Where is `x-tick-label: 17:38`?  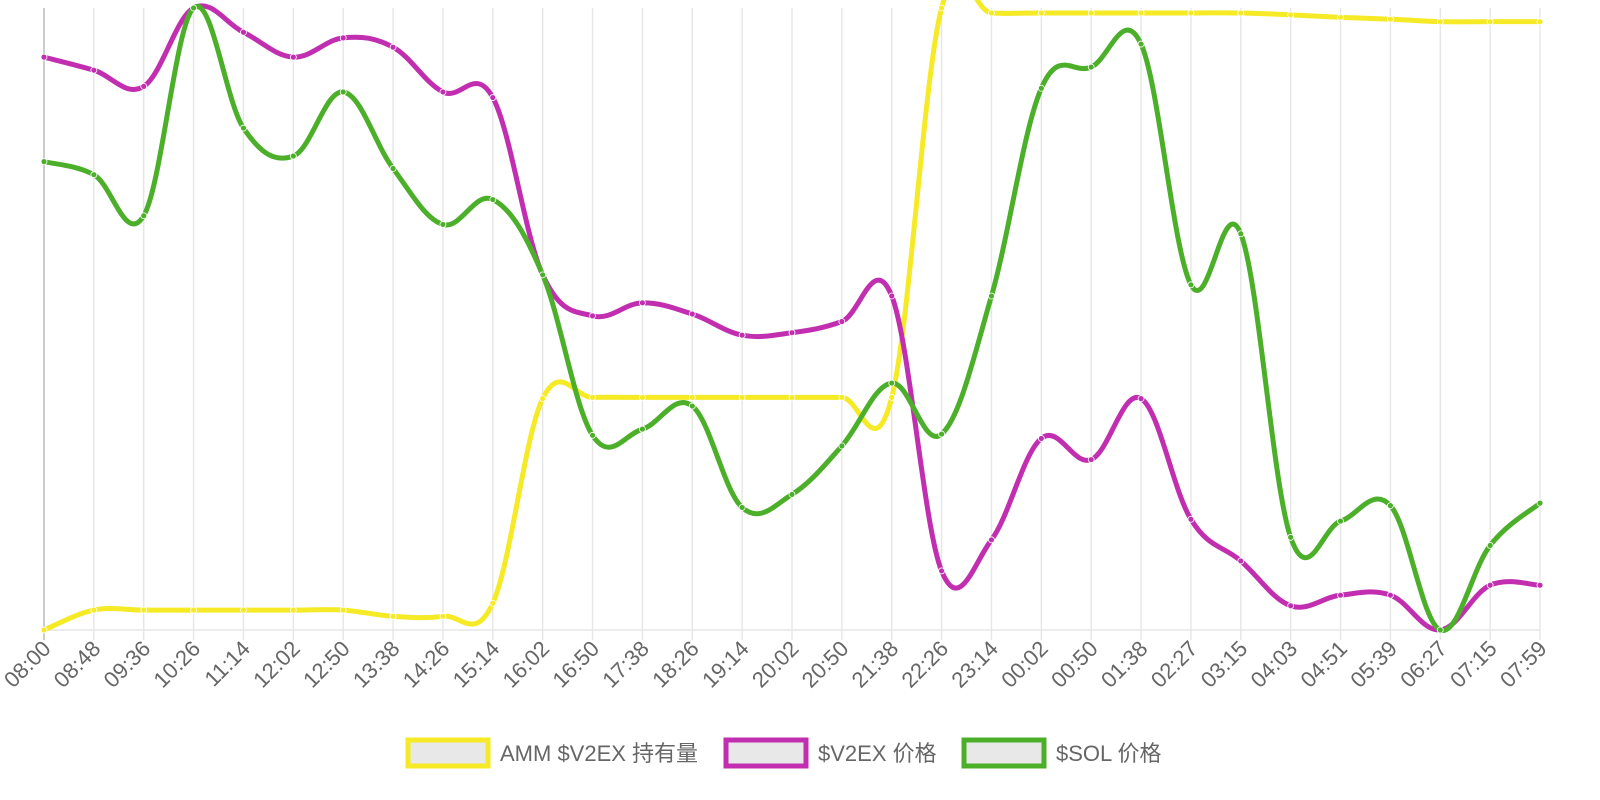 x-tick-label: 17:38 is located at coordinates (625, 664).